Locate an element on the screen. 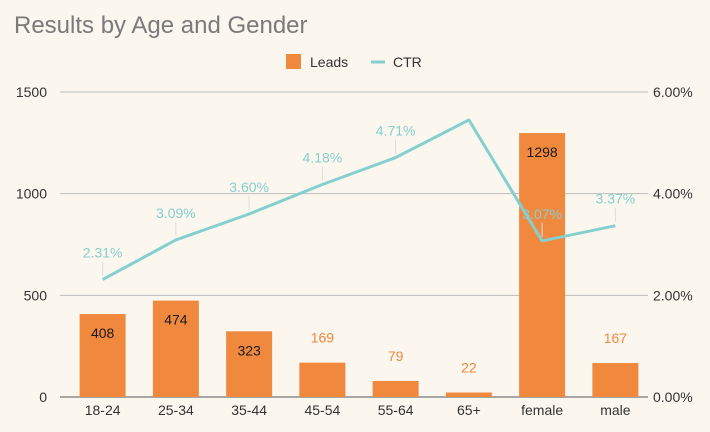  bar-data-label: 169 is located at coordinates (323, 338).